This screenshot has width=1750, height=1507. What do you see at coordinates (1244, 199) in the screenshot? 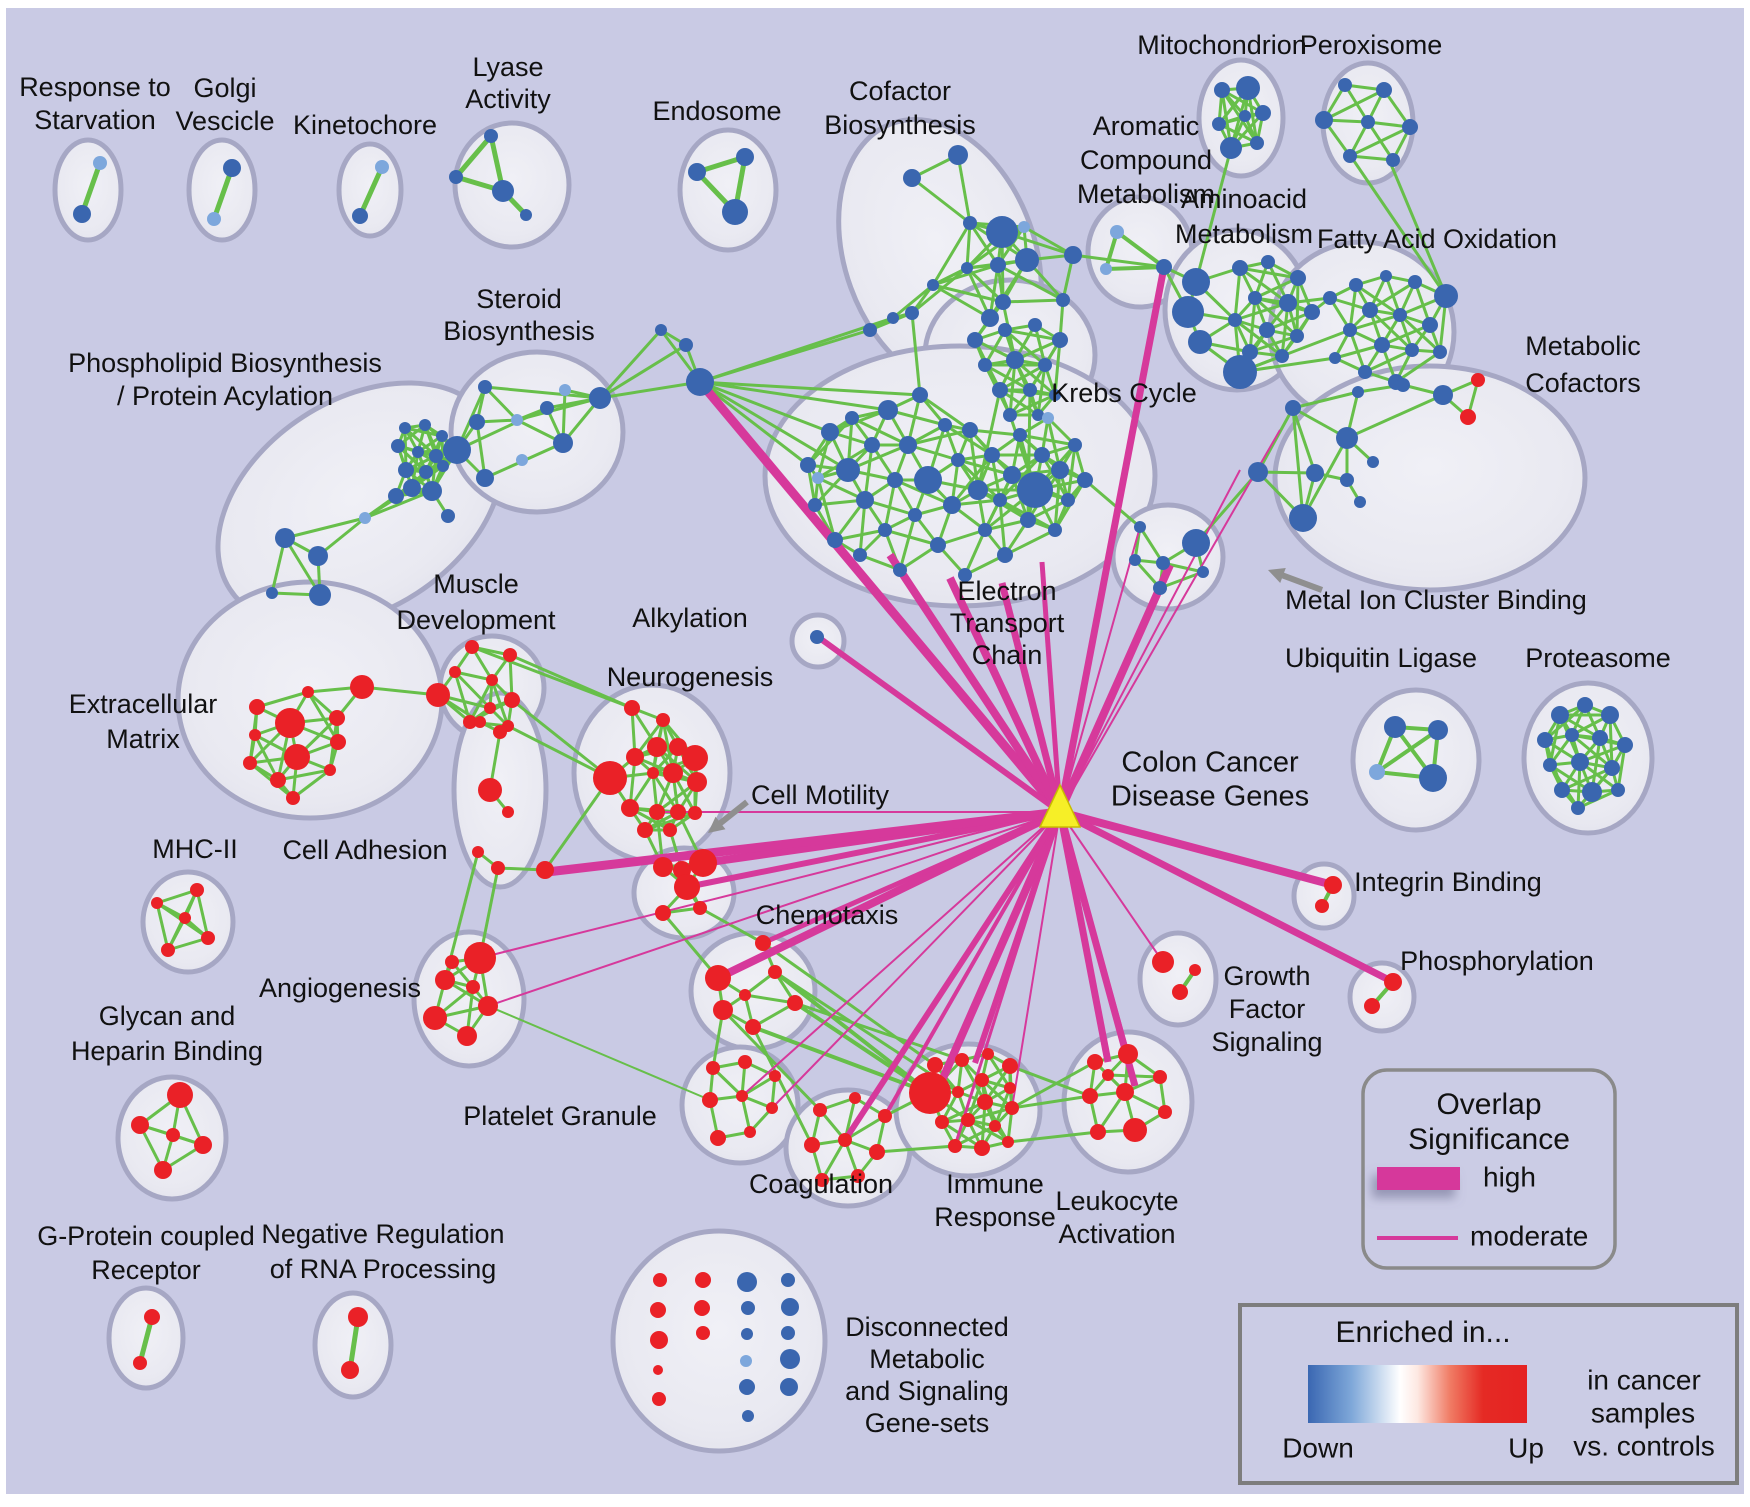
I see `cluster-label-aminoacid-metabolism-line1: Aminoacid` at bounding box center [1244, 199].